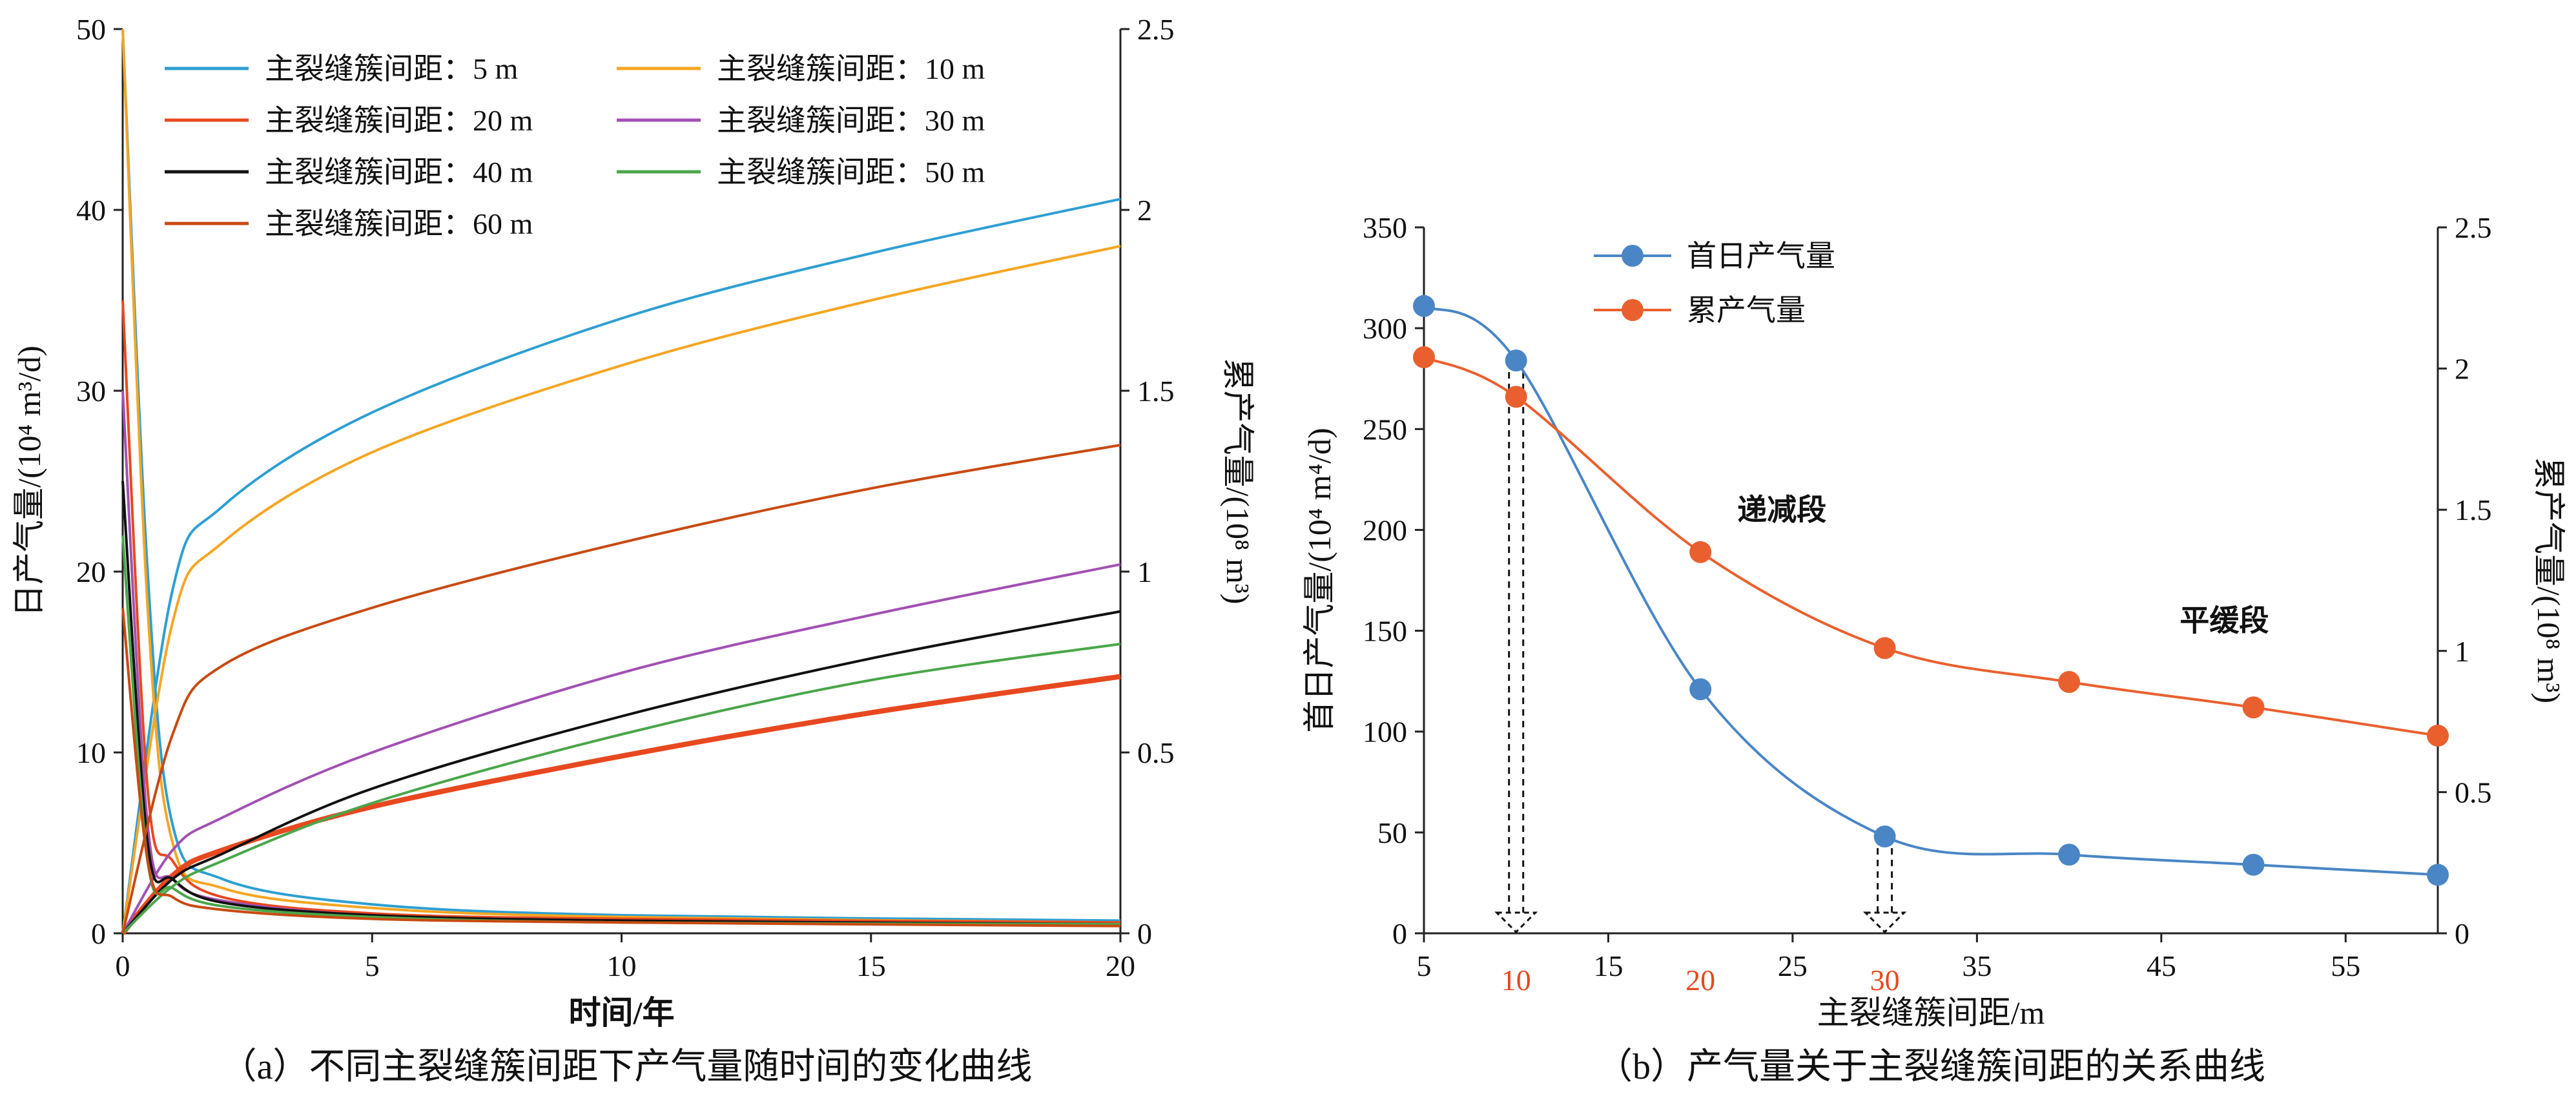  Describe the element at coordinates (2345, 965) in the screenshot. I see `x-tick-label: 55` at that location.